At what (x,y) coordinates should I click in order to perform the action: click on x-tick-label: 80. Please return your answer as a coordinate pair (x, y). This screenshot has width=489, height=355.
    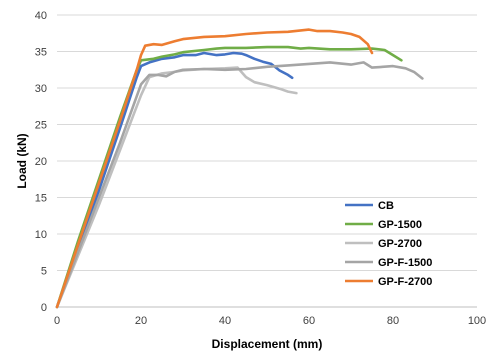
    Looking at the image, I should click on (393, 321).